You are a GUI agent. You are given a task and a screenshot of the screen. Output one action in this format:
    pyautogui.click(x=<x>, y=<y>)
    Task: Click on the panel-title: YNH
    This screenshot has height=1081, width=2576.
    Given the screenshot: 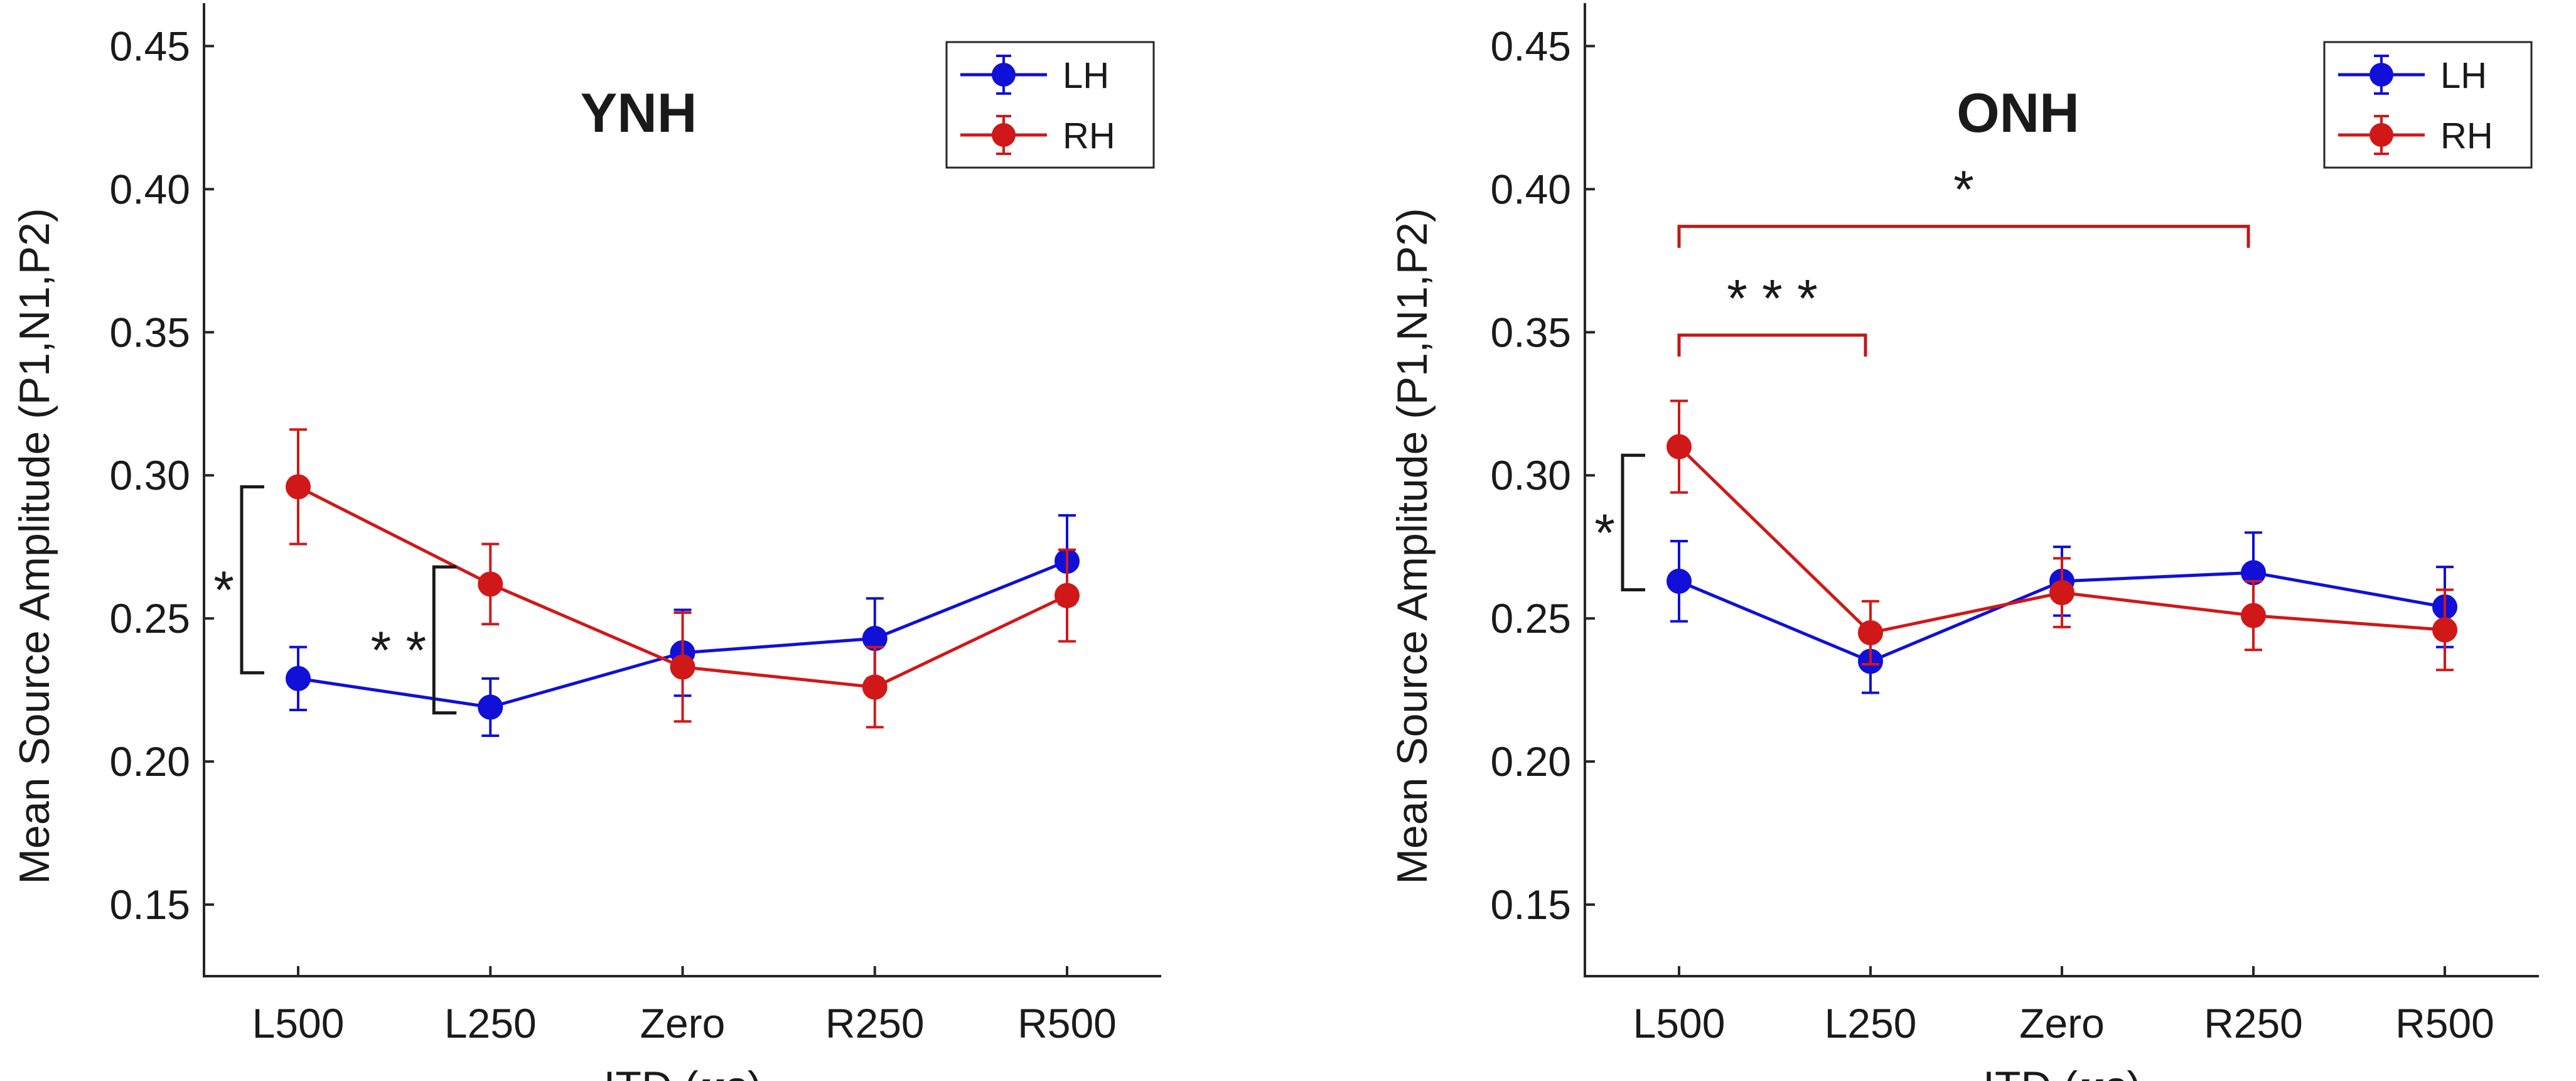 What is the action you would take?
    pyautogui.click(x=639, y=113)
    